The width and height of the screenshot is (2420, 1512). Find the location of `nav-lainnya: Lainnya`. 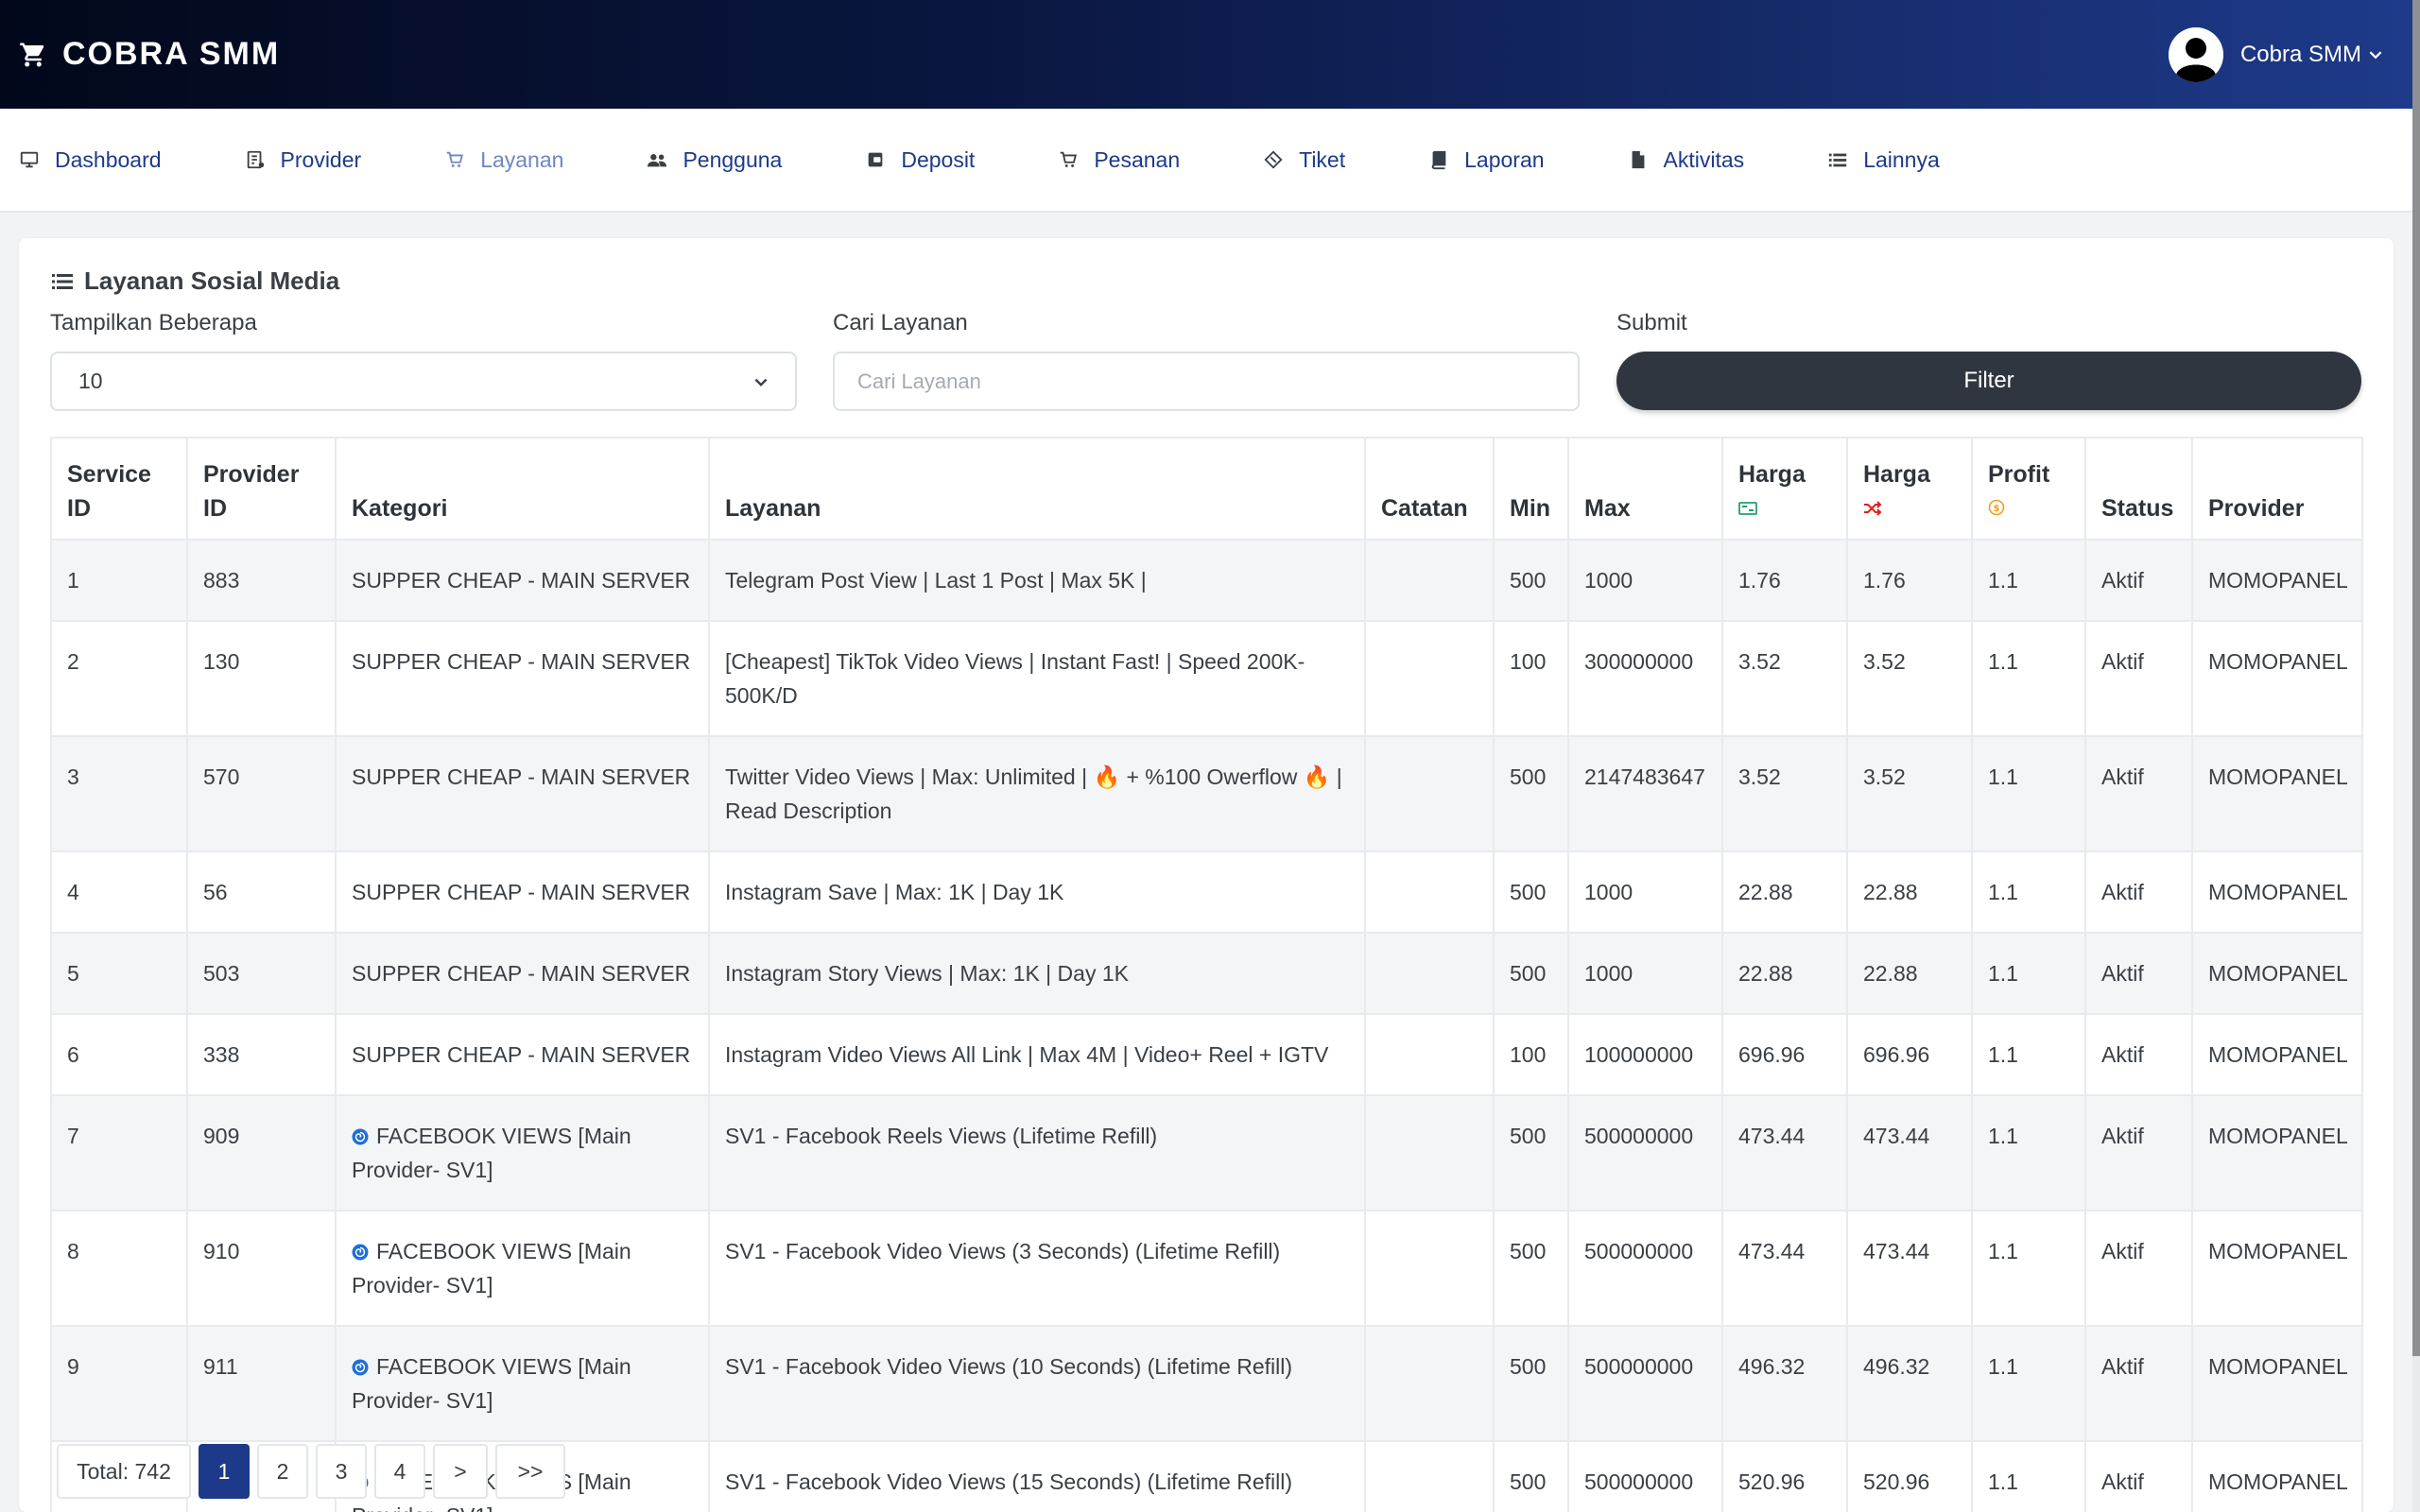

nav-lainnya: Lainnya is located at coordinates (1883, 160).